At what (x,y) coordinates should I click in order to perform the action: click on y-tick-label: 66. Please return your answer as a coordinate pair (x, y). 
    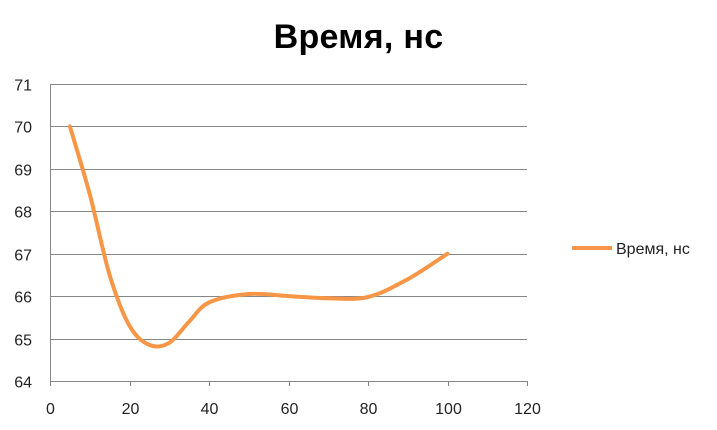
    Looking at the image, I should click on (23, 298).